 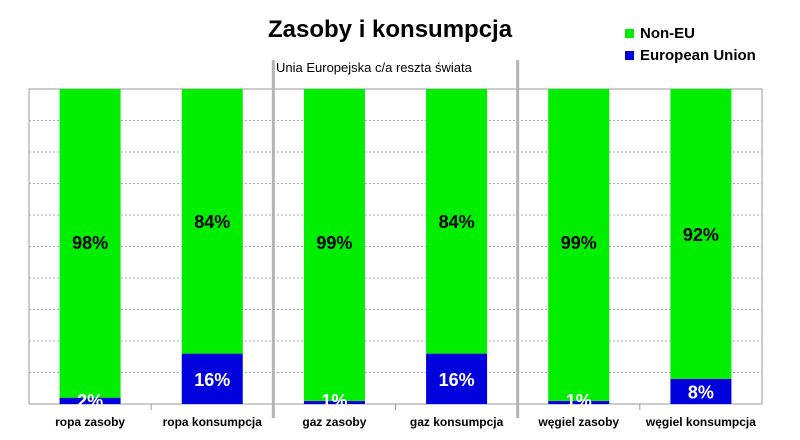 I want to click on data-label-non-eu: 98%, so click(x=90, y=243).